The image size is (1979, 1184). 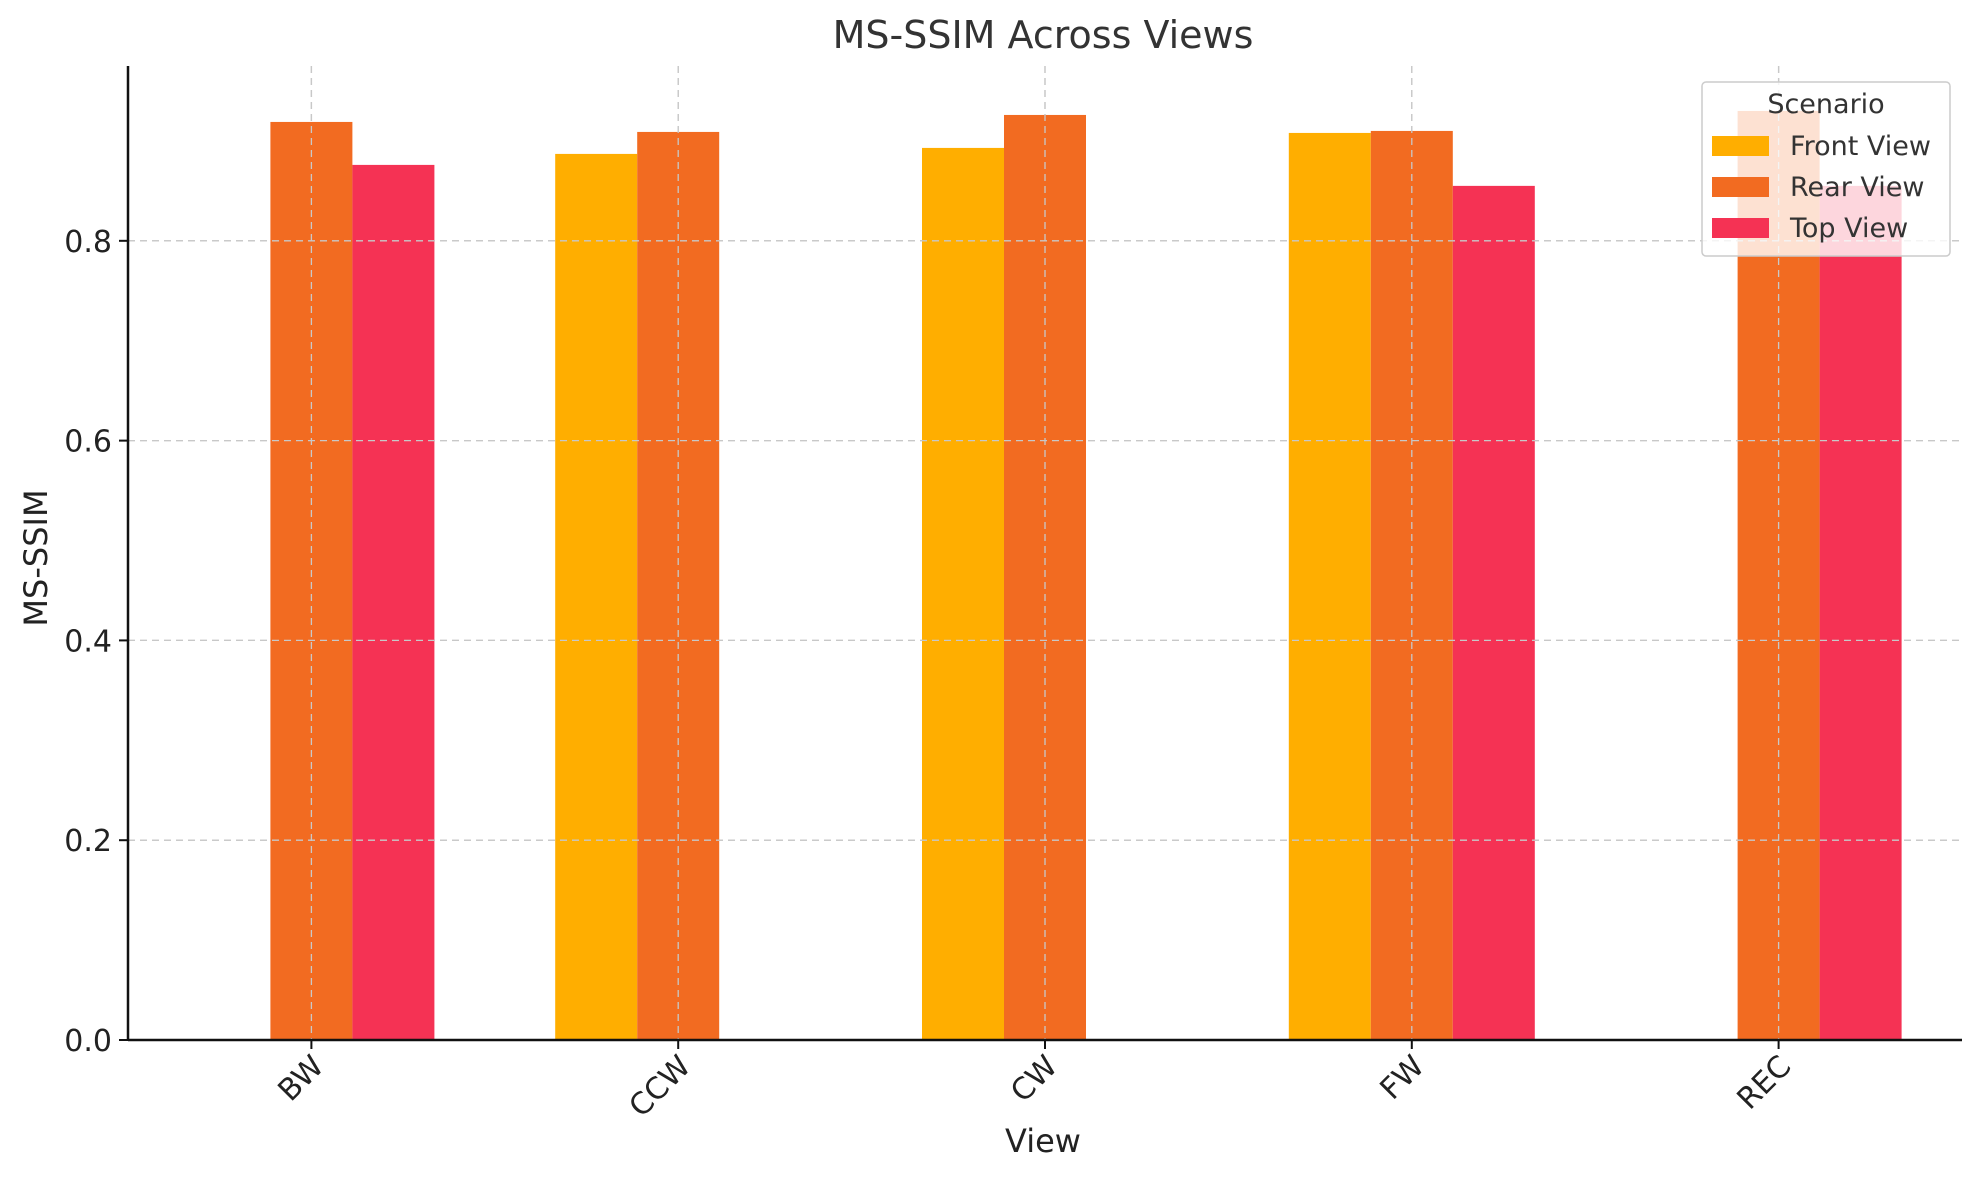 What do you see at coordinates (1848, 228) in the screenshot?
I see `legend-label: Top View` at bounding box center [1848, 228].